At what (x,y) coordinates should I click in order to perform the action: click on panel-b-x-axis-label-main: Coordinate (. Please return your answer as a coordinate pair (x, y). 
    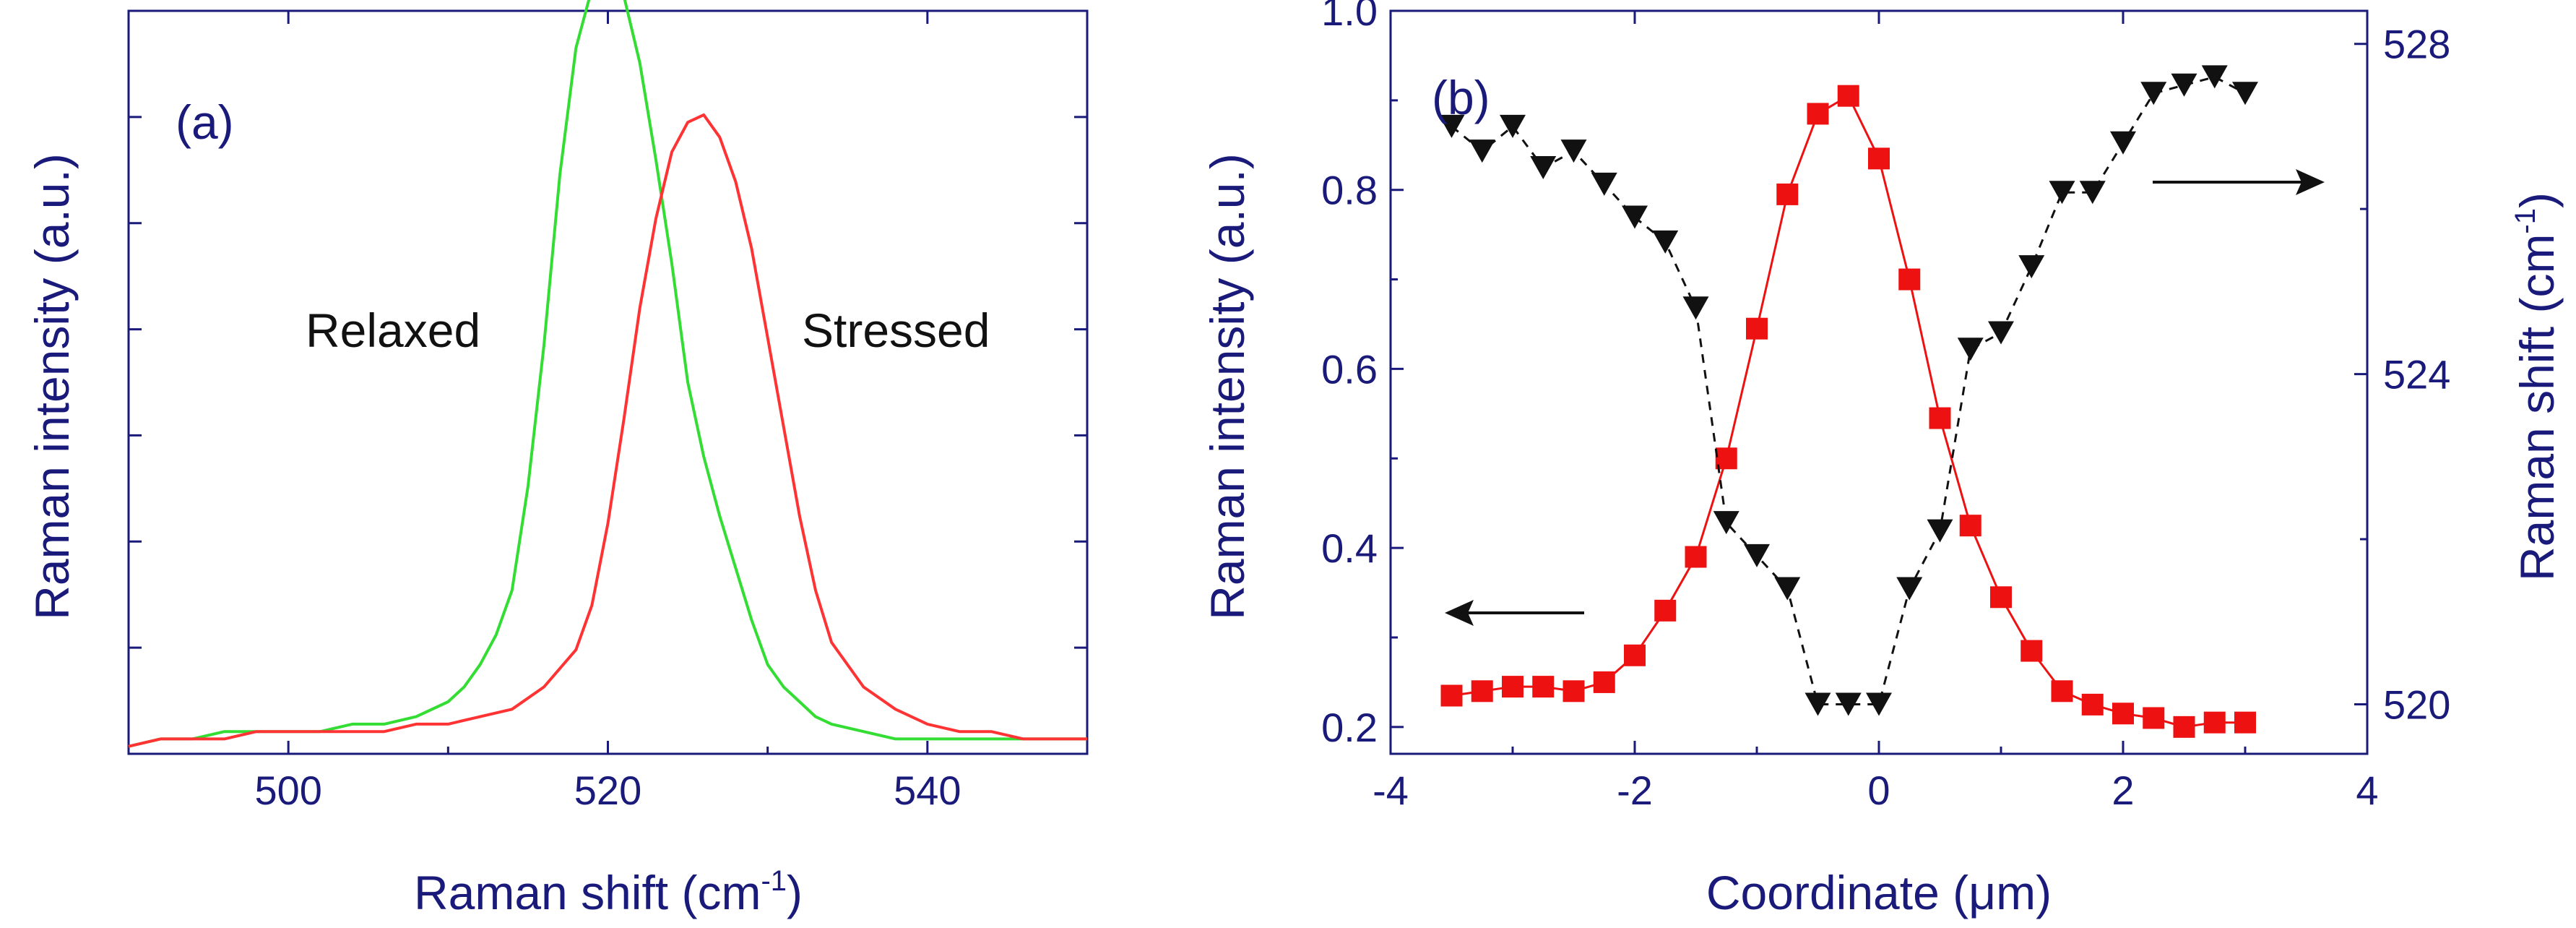
    Looking at the image, I should click on (1837, 892).